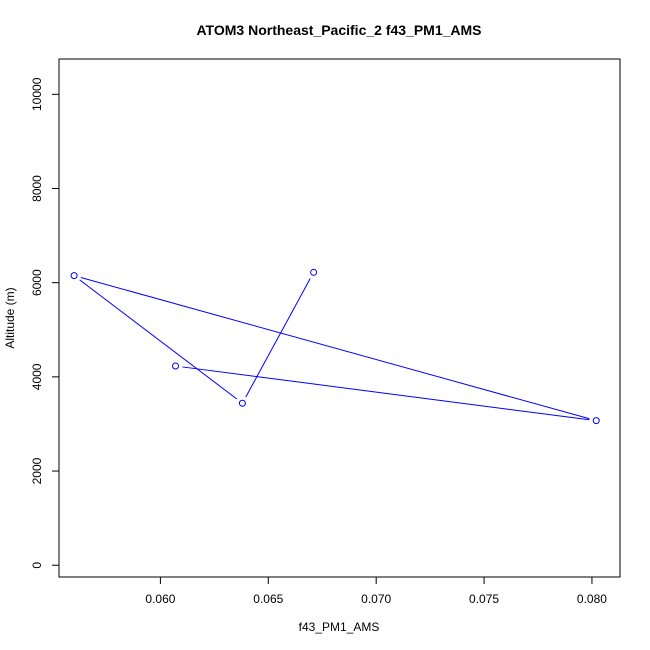  I want to click on y-tick-label: 0, so click(37, 565).